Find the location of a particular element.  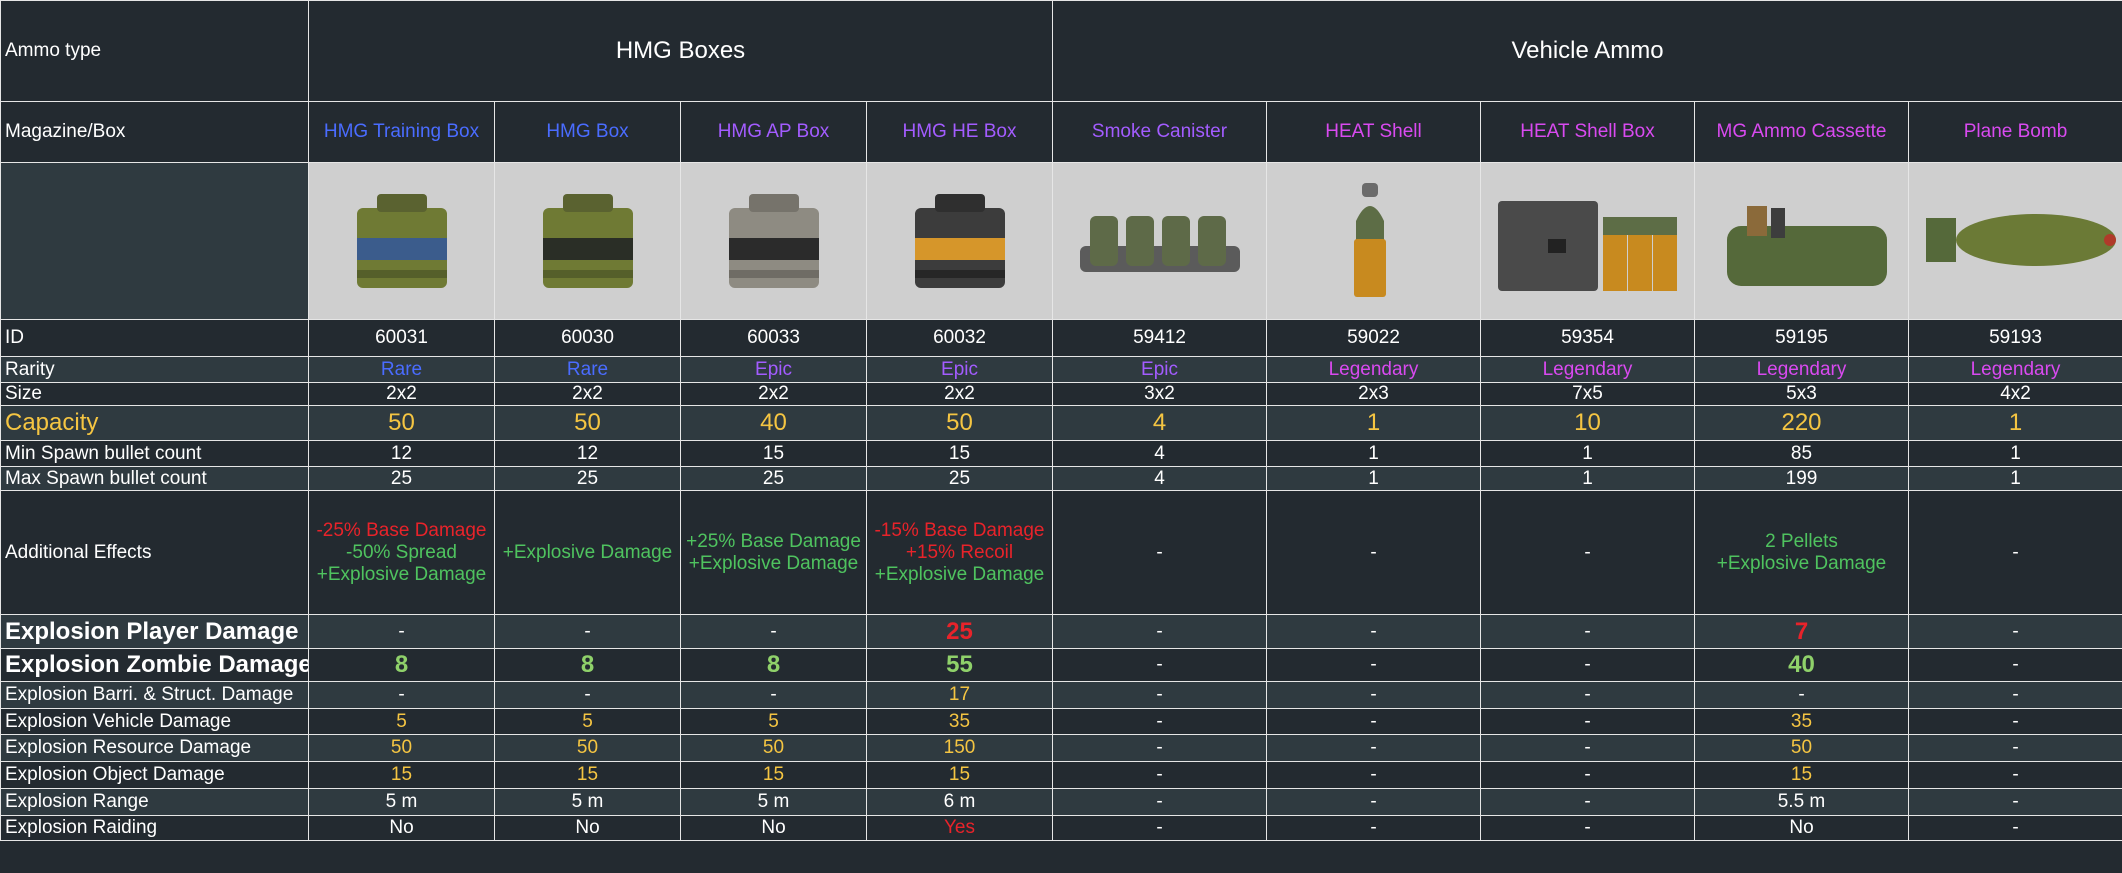

size-value: 2x2 is located at coordinates (773, 394).